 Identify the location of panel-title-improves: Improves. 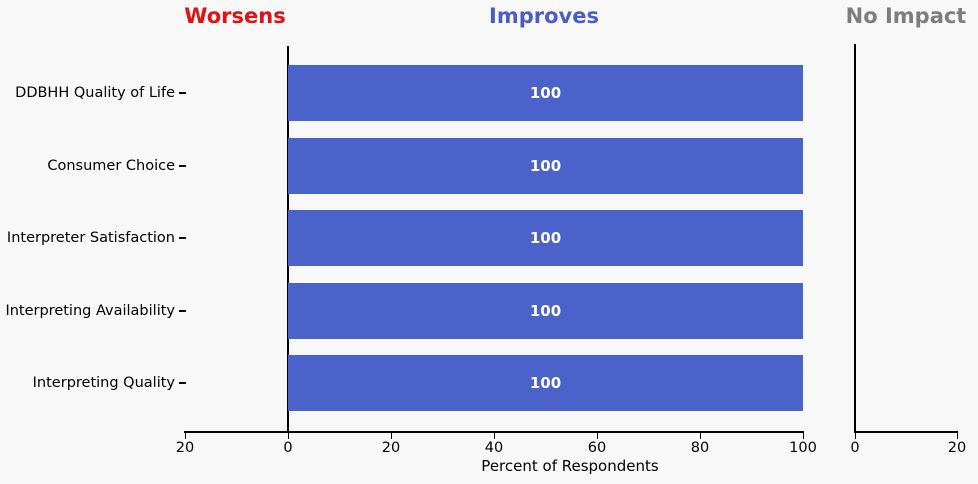
(544, 16).